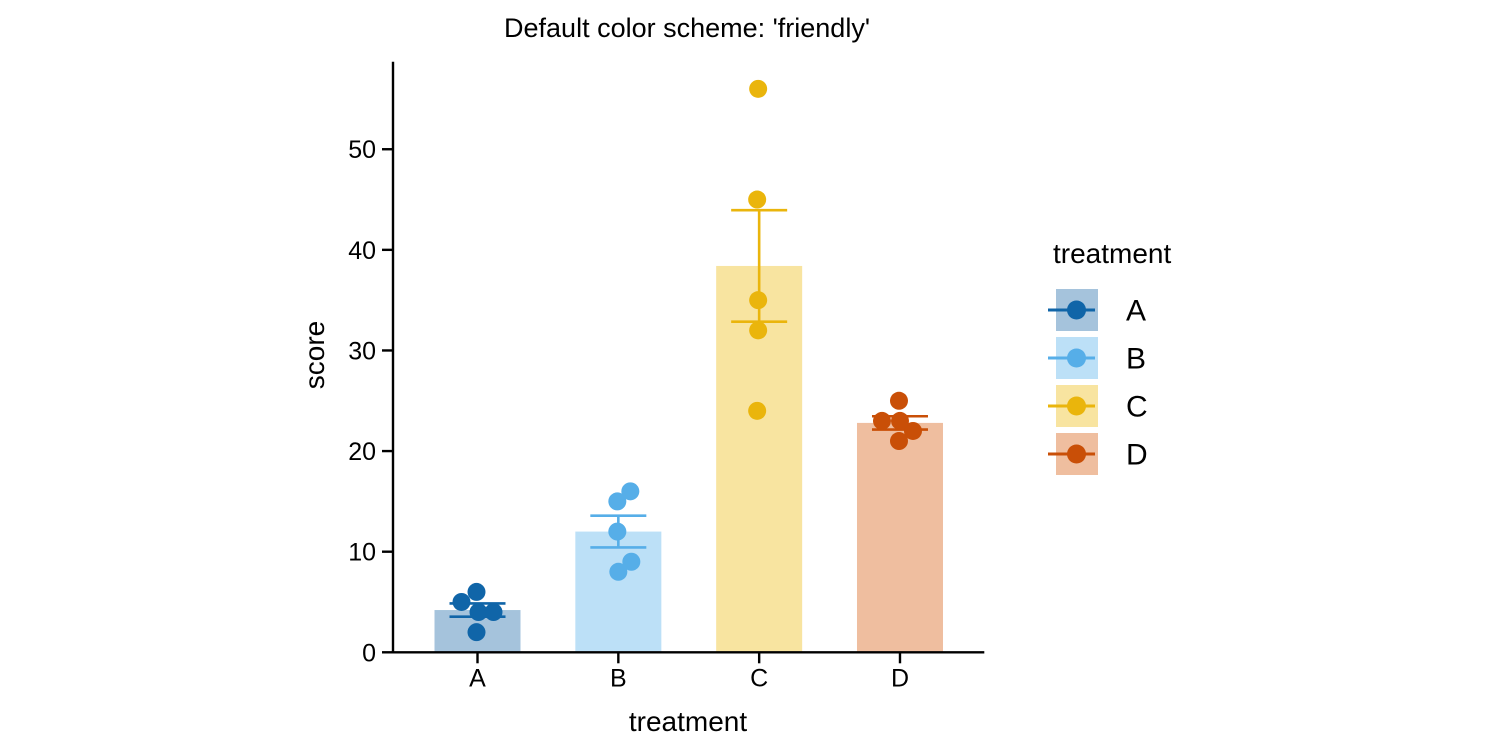  I want to click on legend-point-B, so click(1076, 358).